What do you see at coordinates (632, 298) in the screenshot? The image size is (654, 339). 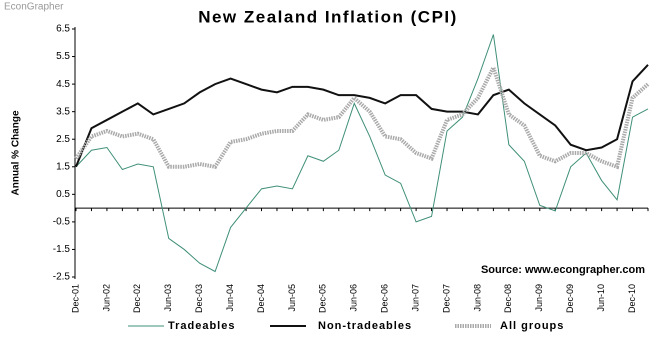 I see `x-tick-label: Dec-10` at bounding box center [632, 298].